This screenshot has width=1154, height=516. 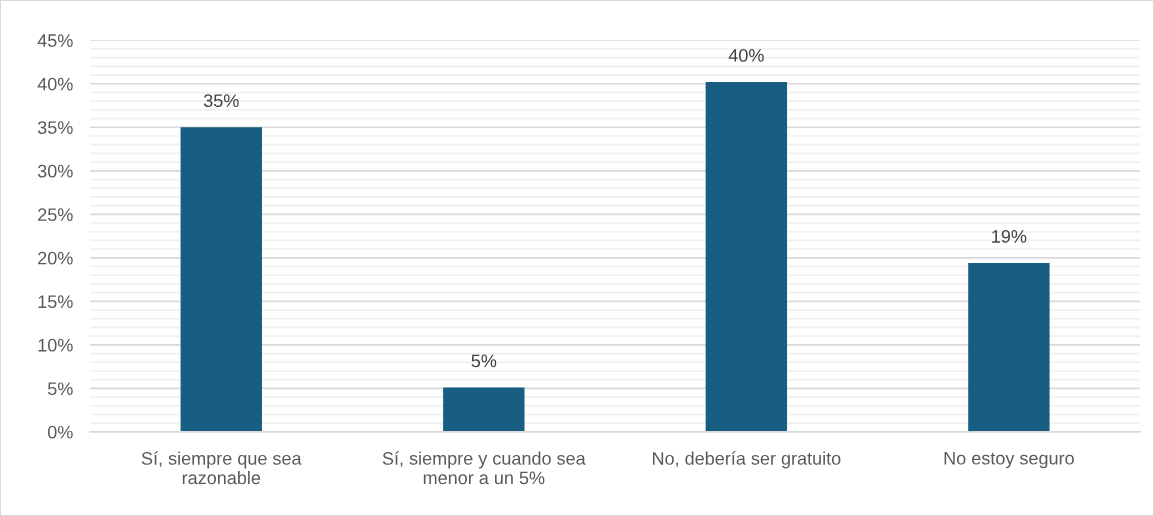 I want to click on x-tick-label: No, debería ser gratuito, so click(x=746, y=460).